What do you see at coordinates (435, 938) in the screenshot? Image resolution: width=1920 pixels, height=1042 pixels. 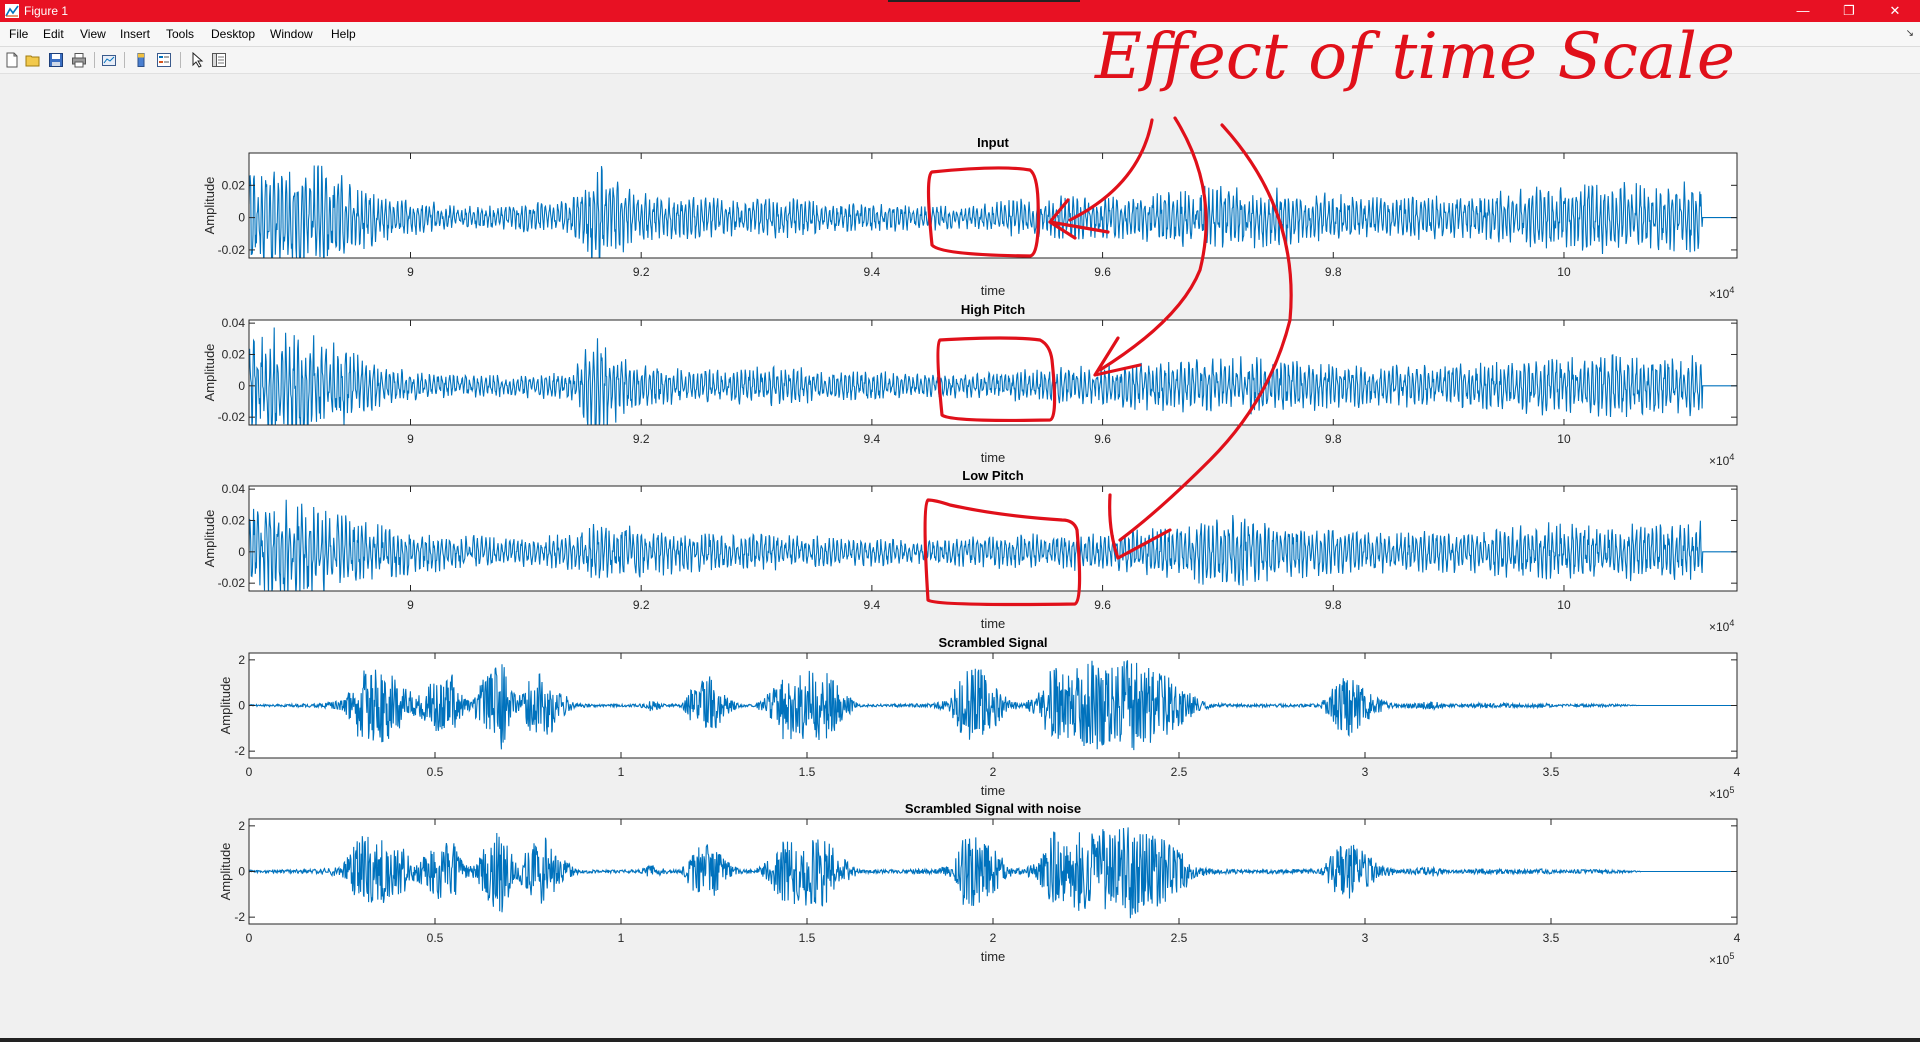 I see `x-tick-label: 0.5` at bounding box center [435, 938].